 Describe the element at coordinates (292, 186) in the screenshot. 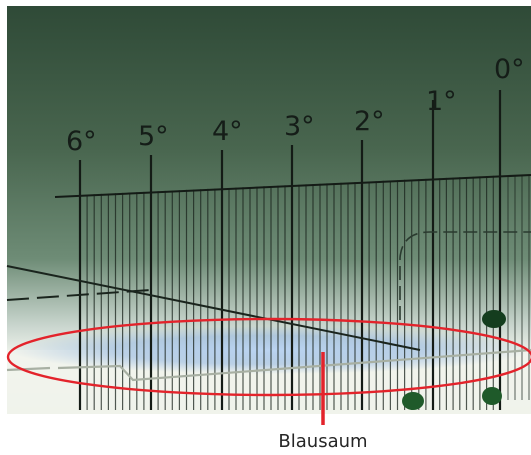

I see `scale-top-line` at that location.